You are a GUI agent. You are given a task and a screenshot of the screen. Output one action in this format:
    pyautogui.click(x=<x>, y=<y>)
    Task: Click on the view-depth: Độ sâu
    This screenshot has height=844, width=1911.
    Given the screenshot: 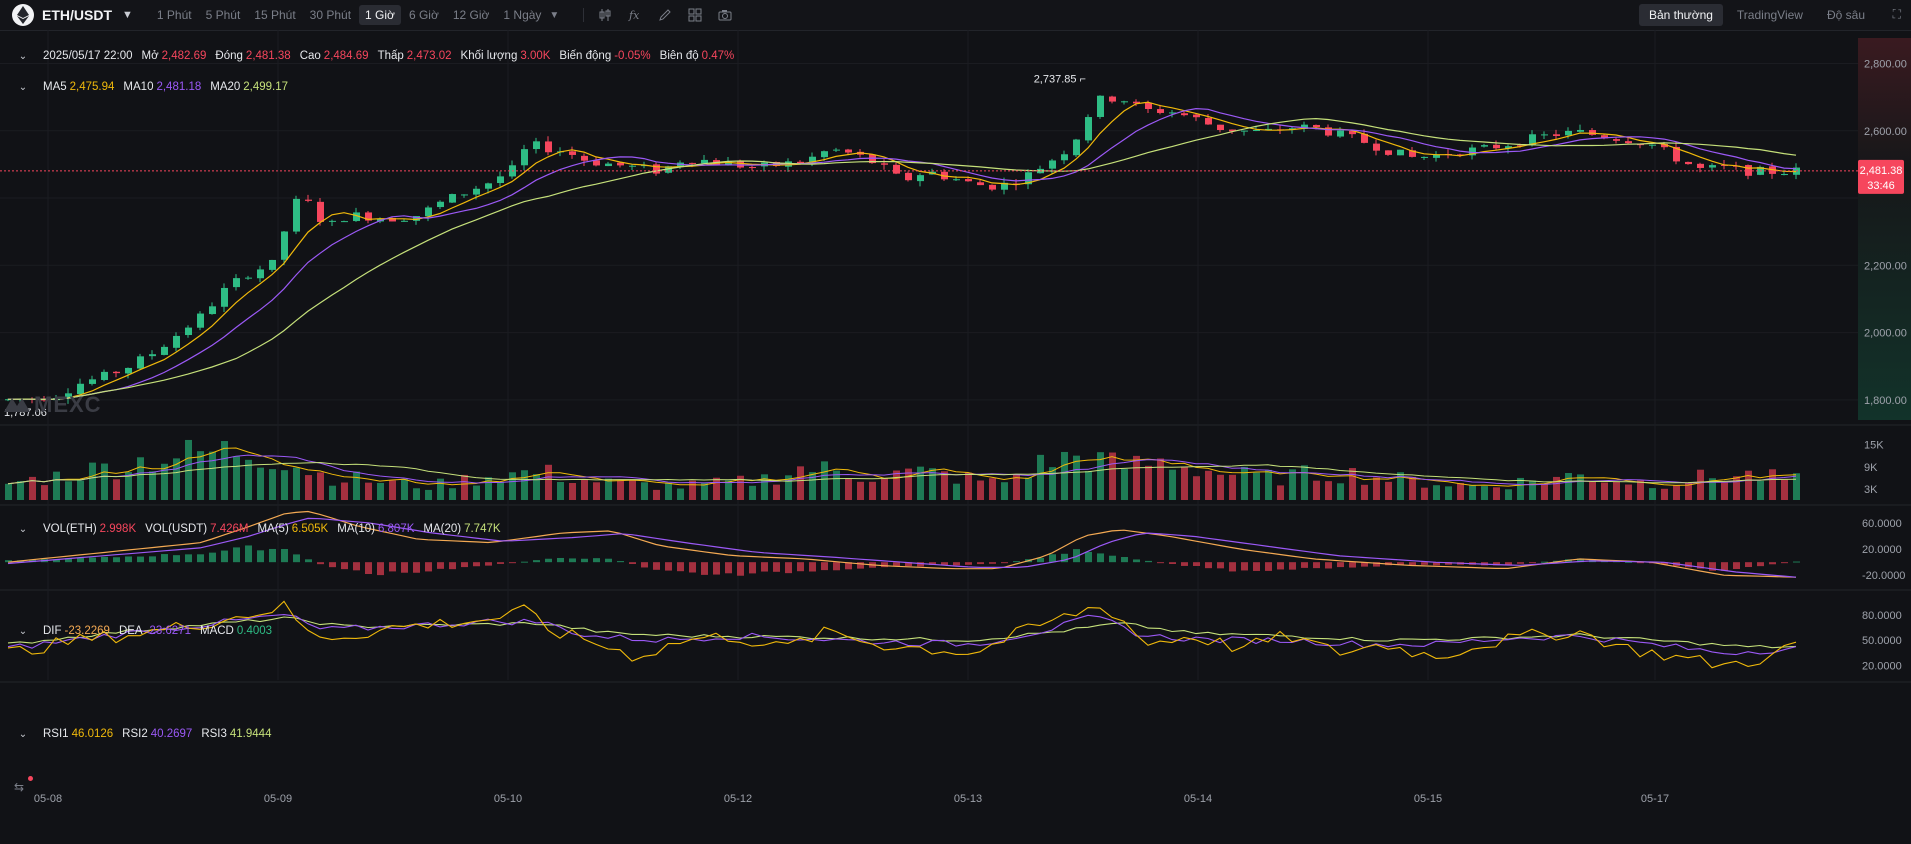 What is the action you would take?
    pyautogui.click(x=1845, y=15)
    